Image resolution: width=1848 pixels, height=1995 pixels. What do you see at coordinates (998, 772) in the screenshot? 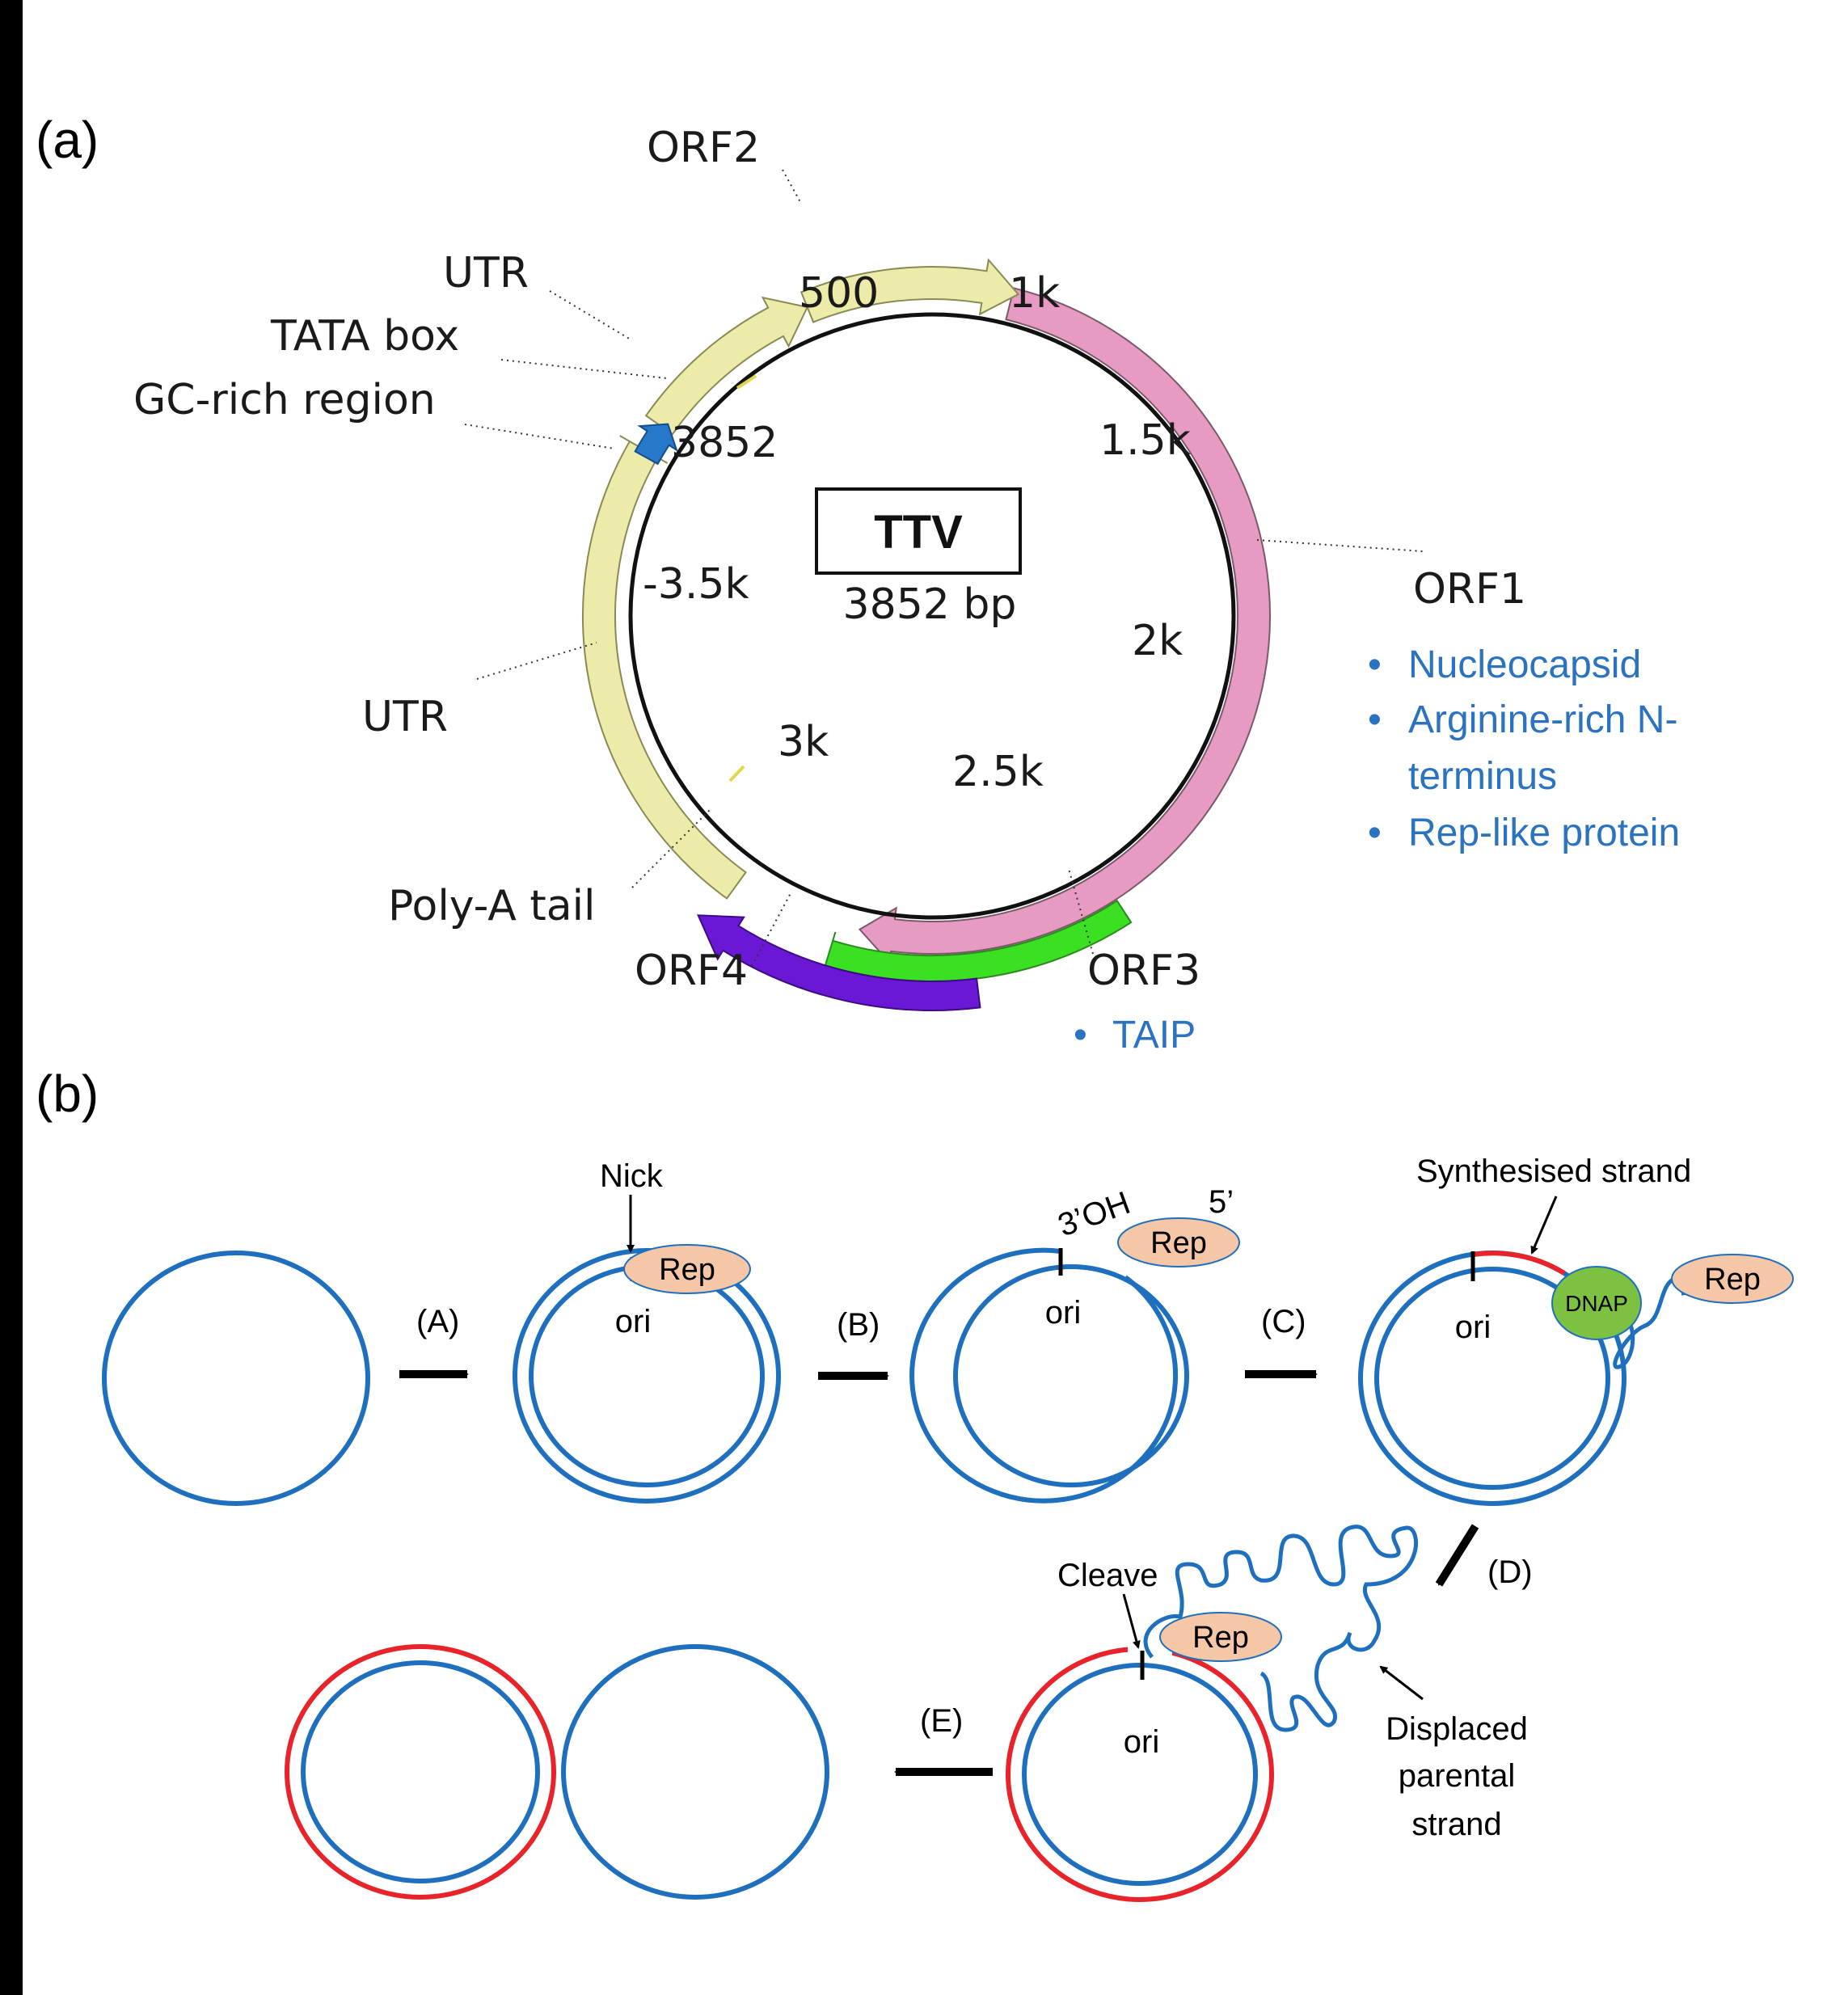
I see `tick-2-5k: 2.5k` at bounding box center [998, 772].